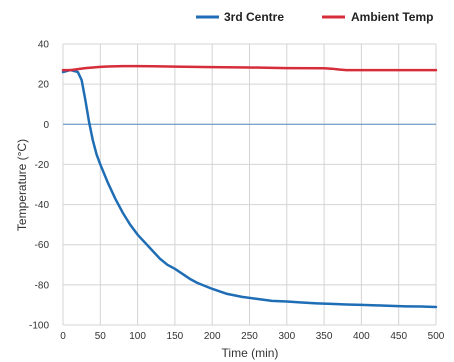 The height and width of the screenshot is (362, 454). Describe the element at coordinates (361, 336) in the screenshot. I see `x-tick-label: 400` at that location.